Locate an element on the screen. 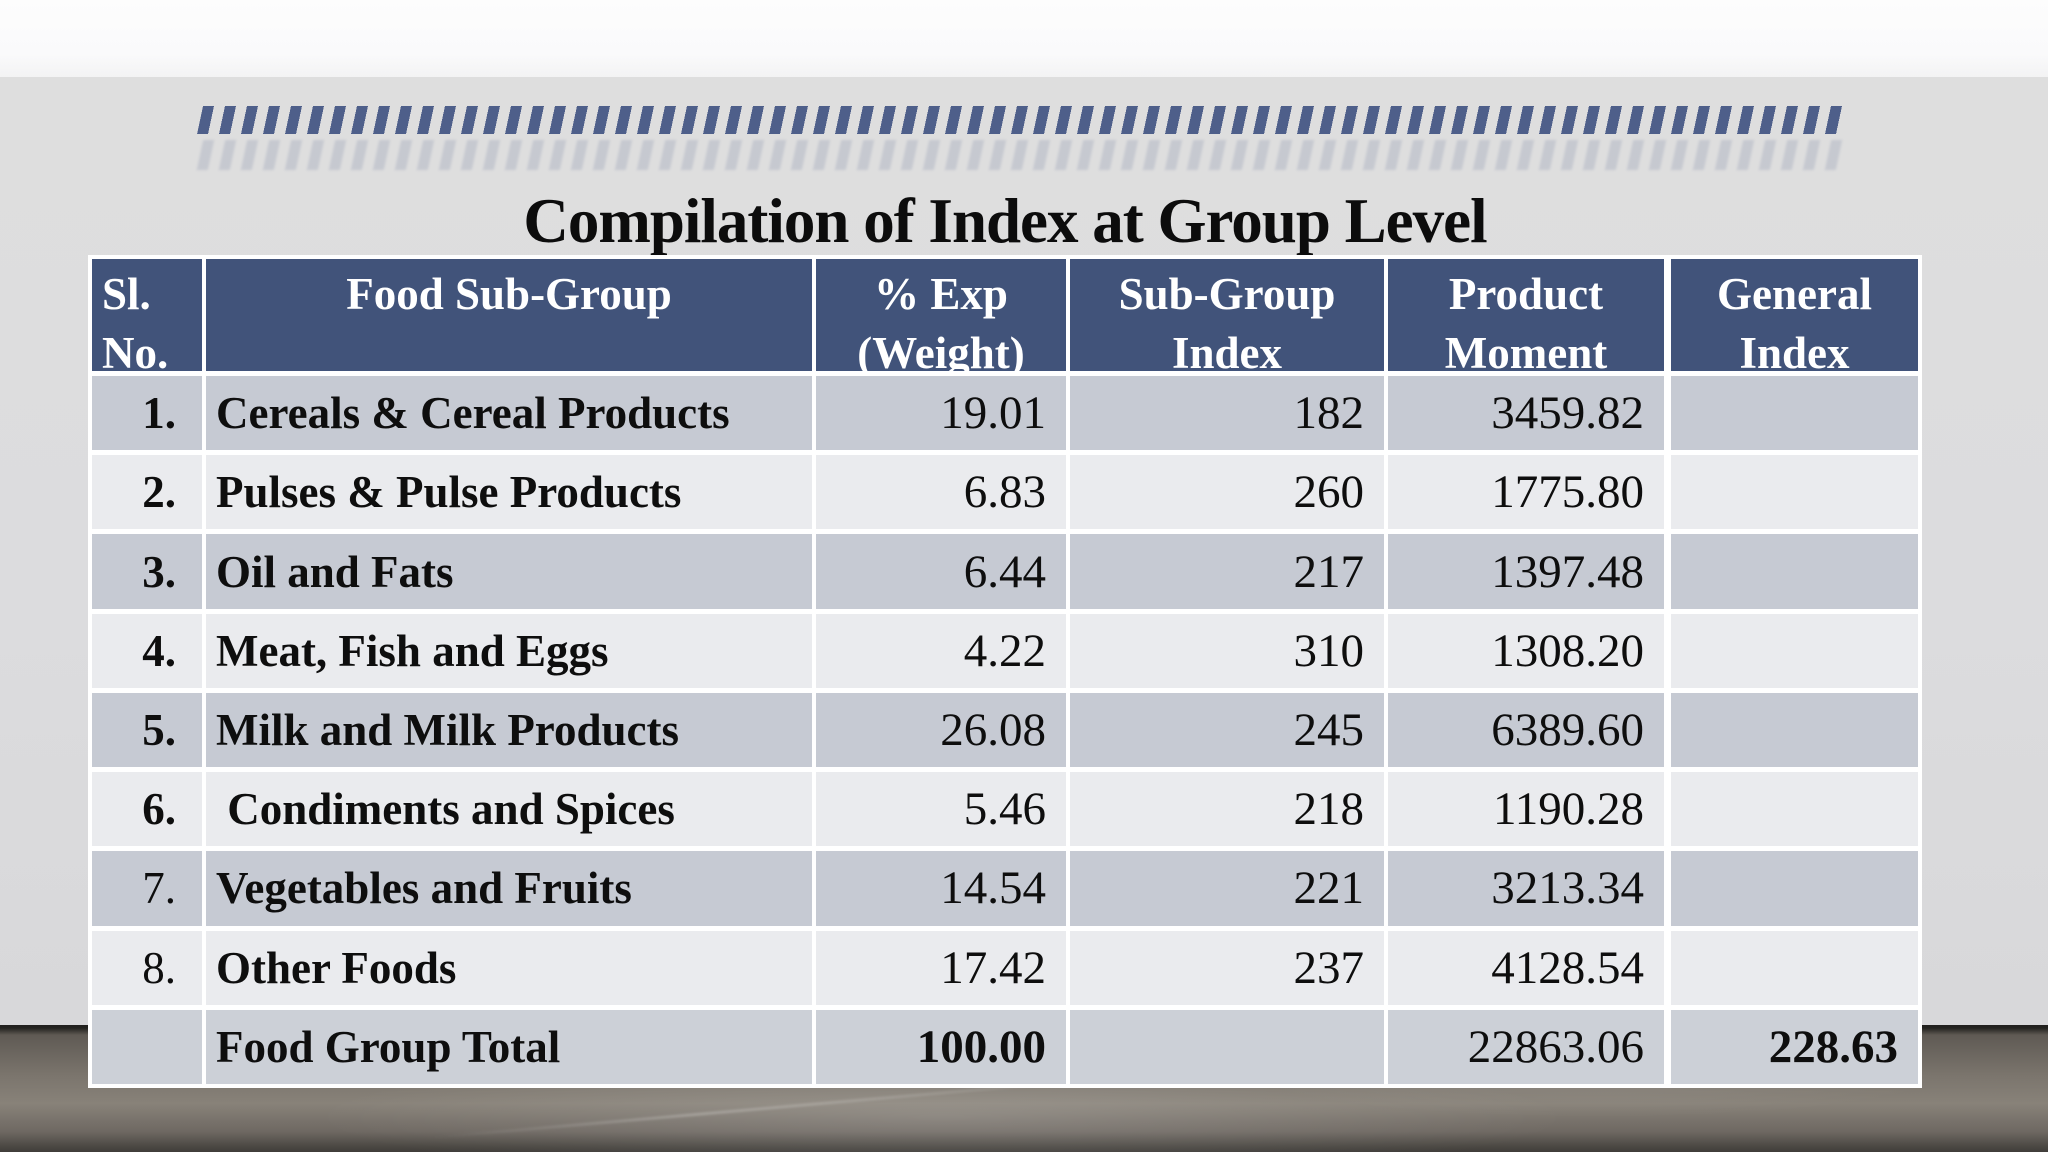 The width and height of the screenshot is (2048, 1152). cell-food-subgroup: Other Foods is located at coordinates (509, 967).